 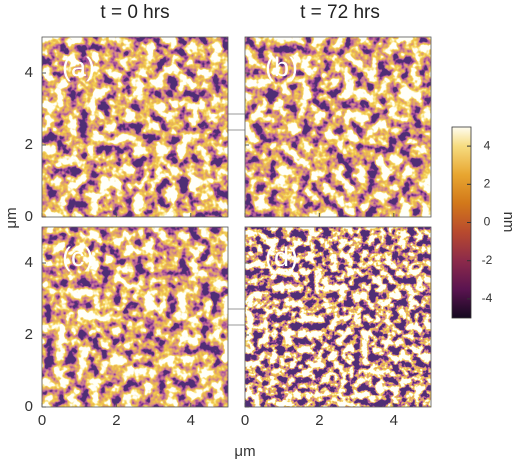 What do you see at coordinates (244, 451) in the screenshot?
I see `x-axis-label: μm` at bounding box center [244, 451].